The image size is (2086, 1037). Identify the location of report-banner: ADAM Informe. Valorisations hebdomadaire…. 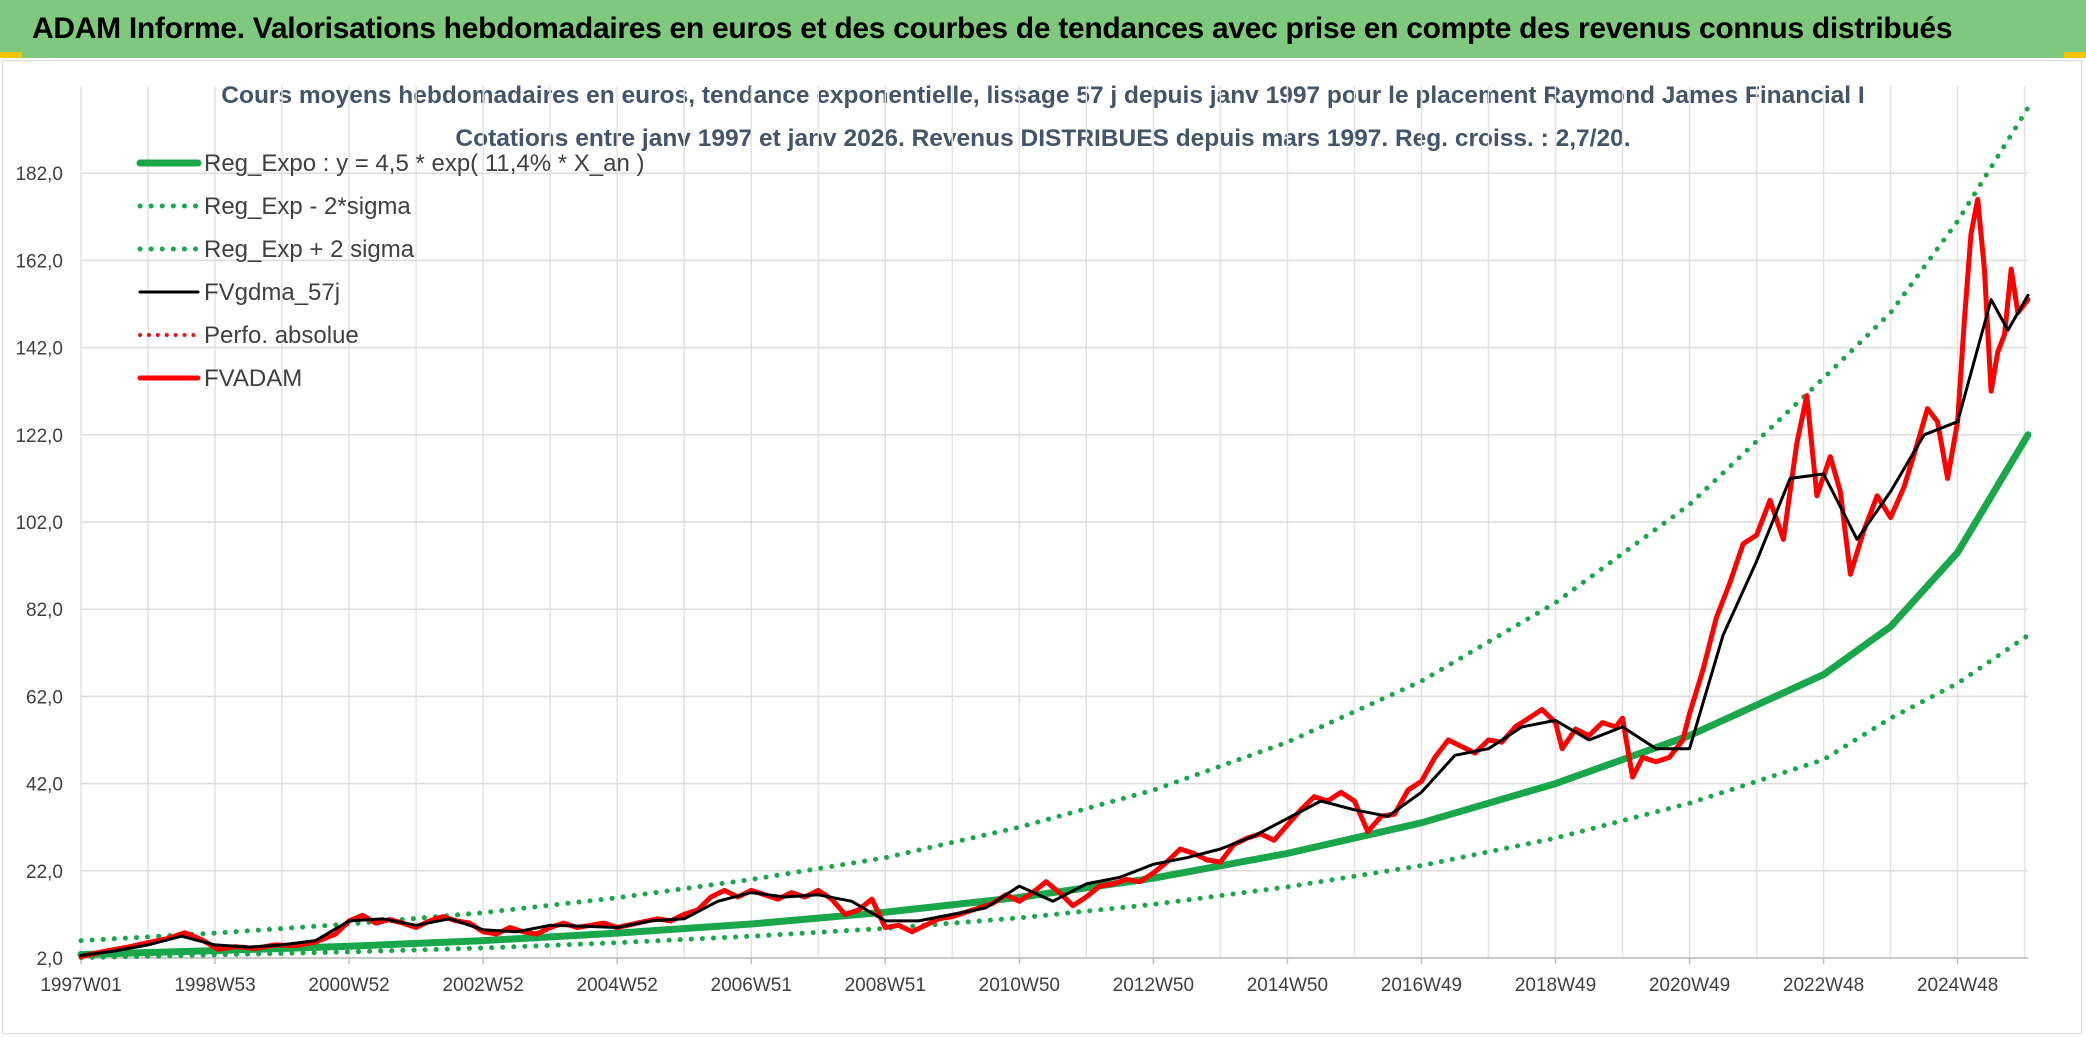
(1043, 29).